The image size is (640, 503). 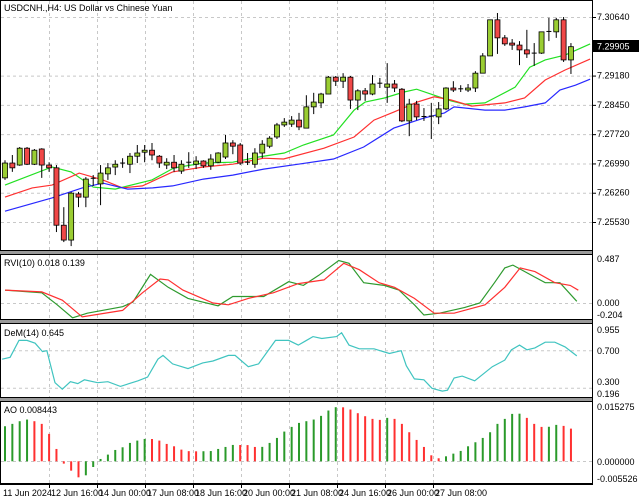 What do you see at coordinates (616, 462) in the screenshot?
I see `ao-tick-zero: 0.000000` at bounding box center [616, 462].